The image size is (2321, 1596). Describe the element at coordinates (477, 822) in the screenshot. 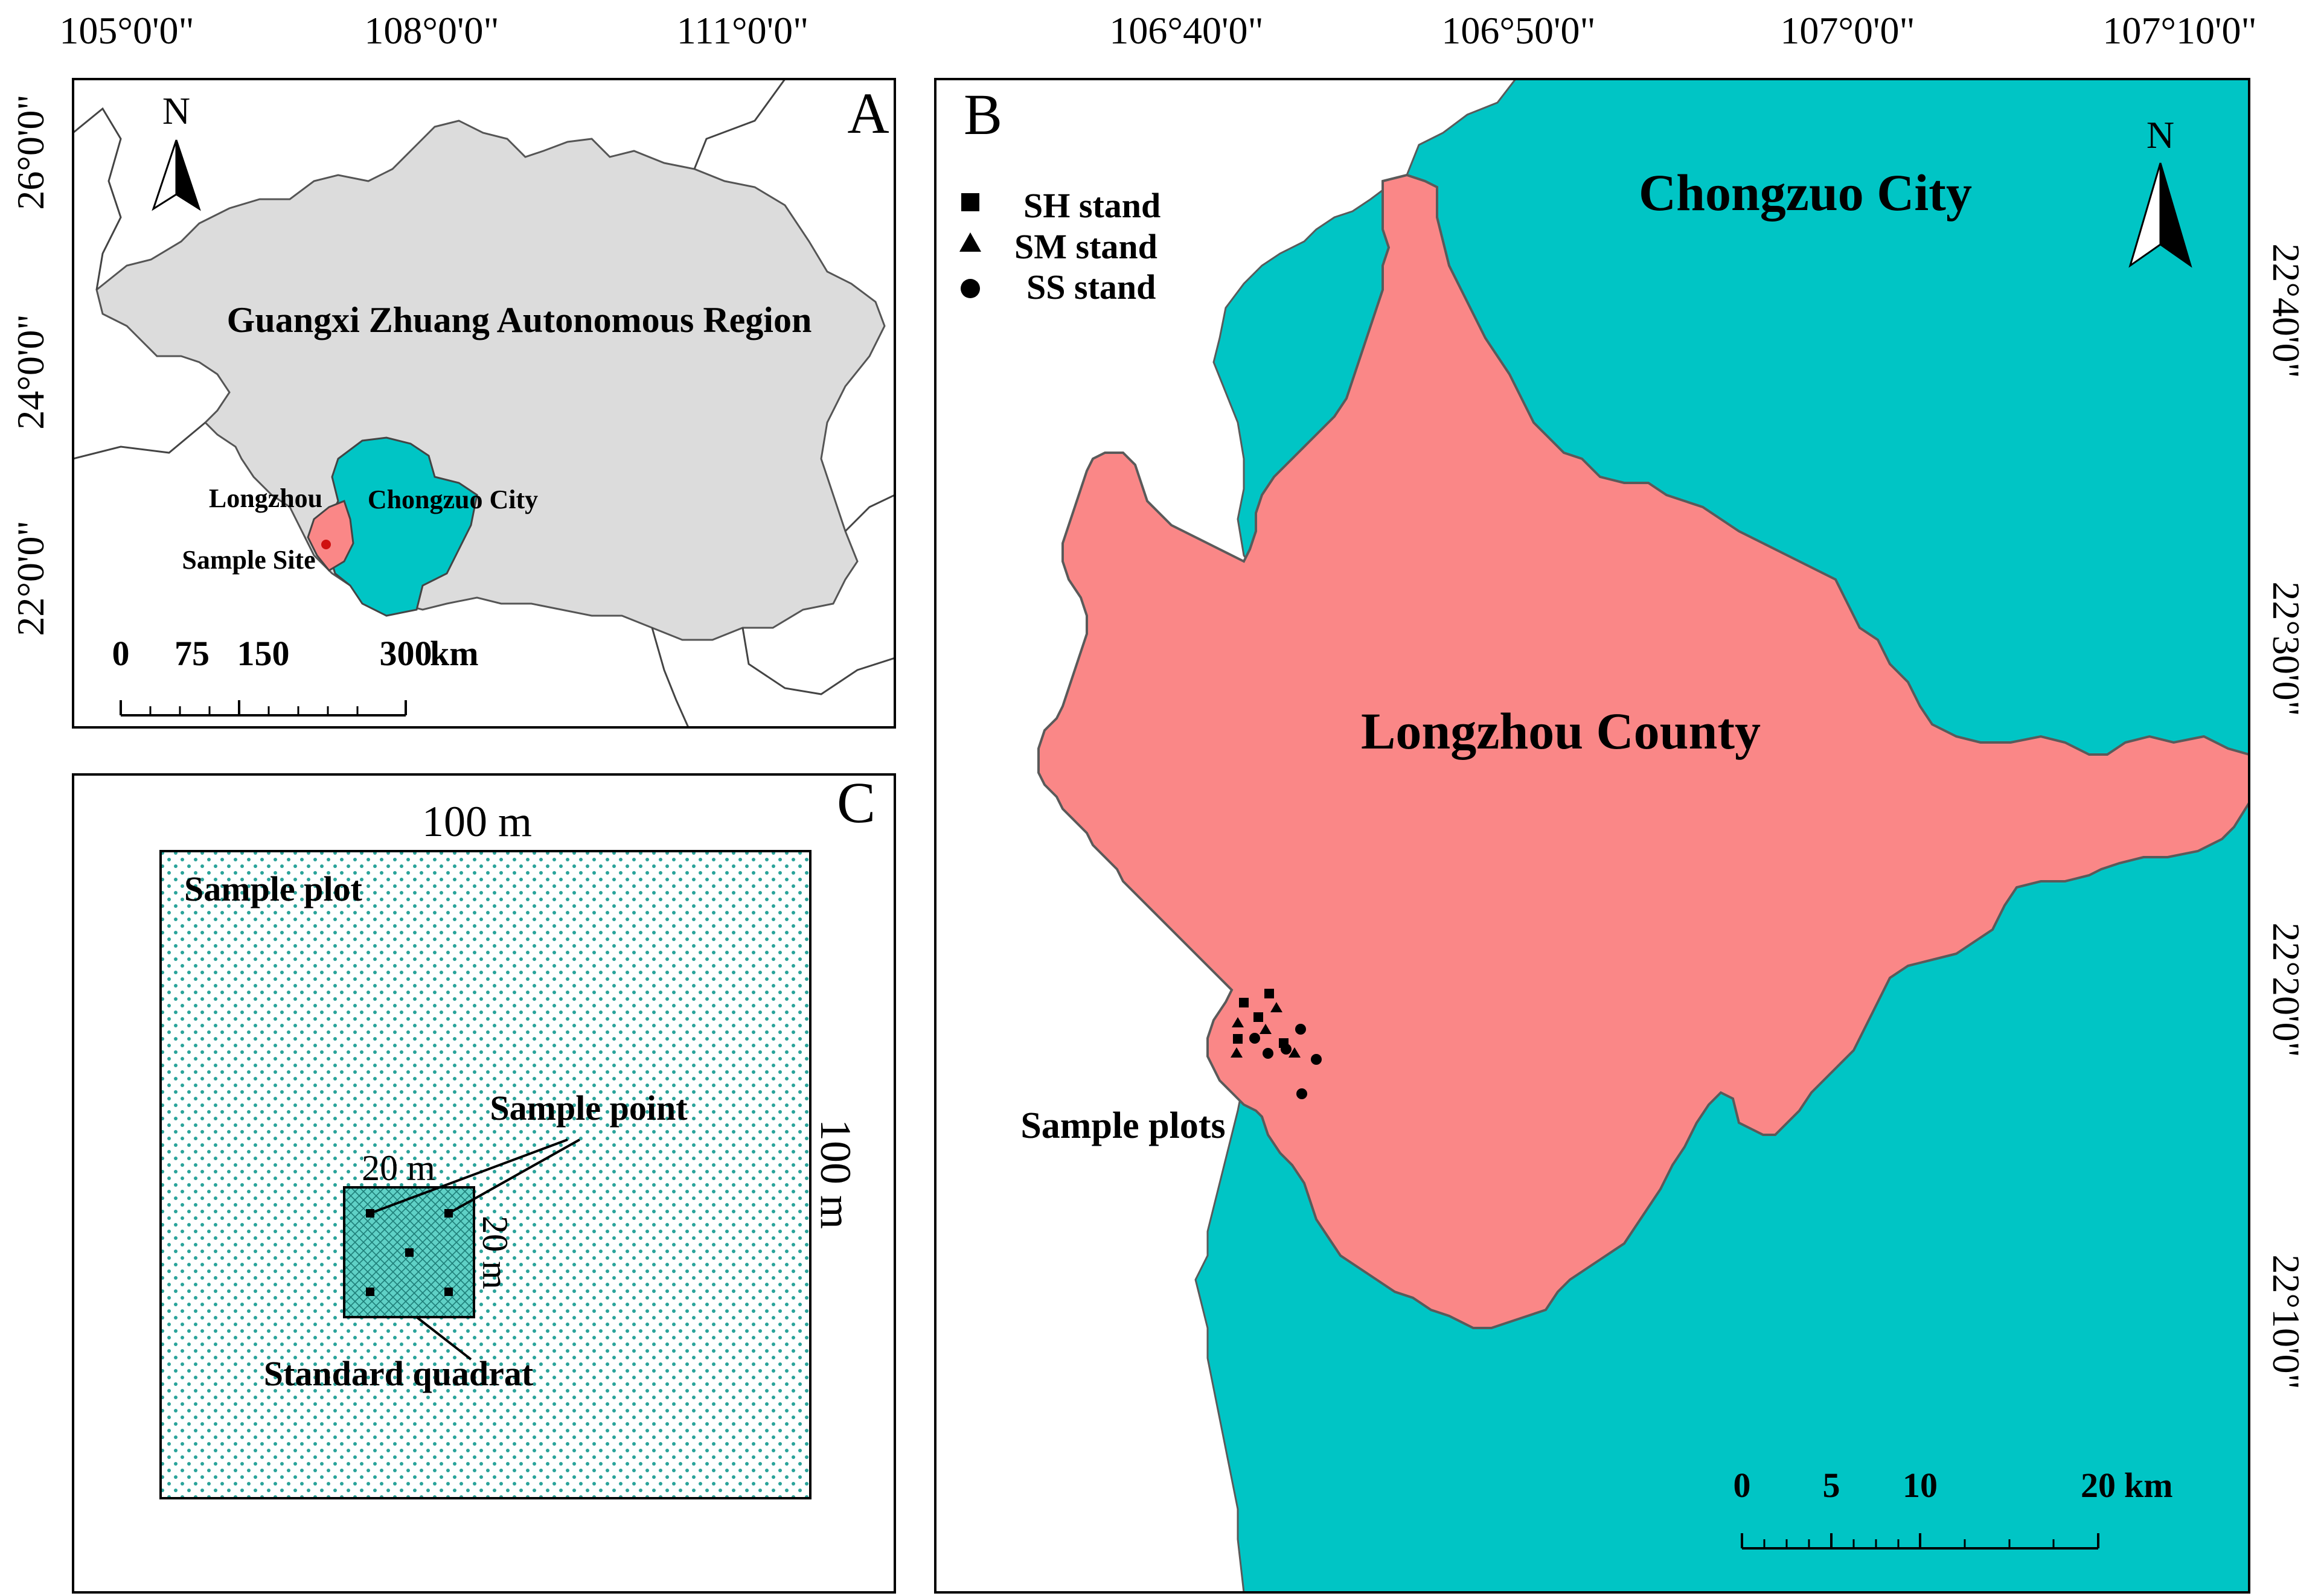

I see `plot-top-dimension: 100 m` at that location.